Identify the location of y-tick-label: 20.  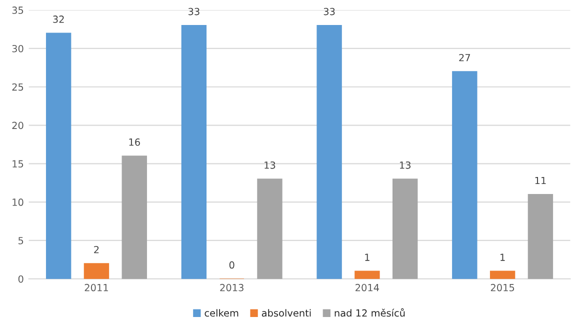
(18, 126).